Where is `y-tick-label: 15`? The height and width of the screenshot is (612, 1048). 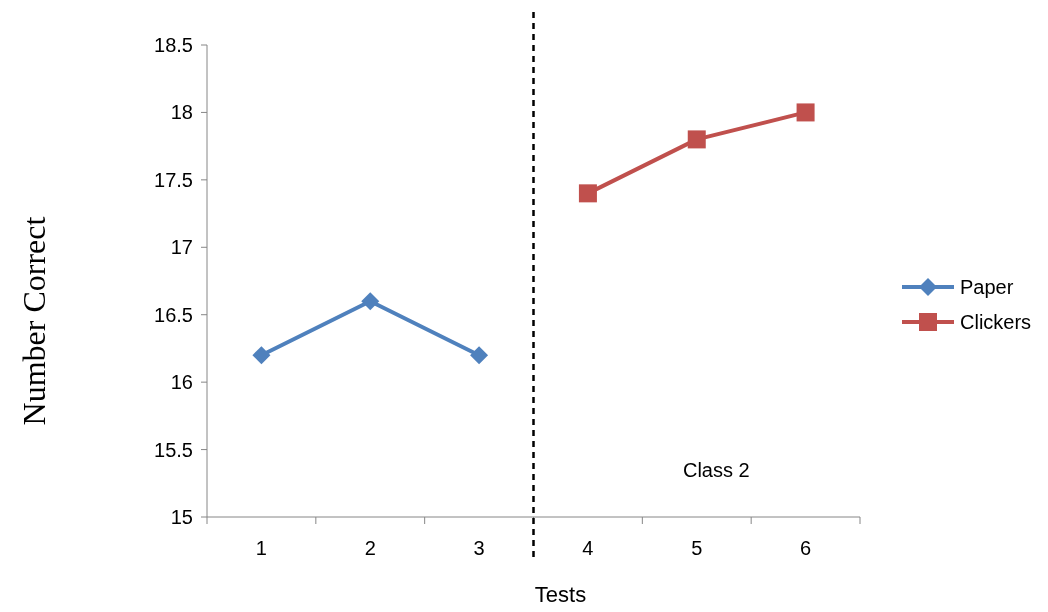
y-tick-label: 15 is located at coordinates (181, 517).